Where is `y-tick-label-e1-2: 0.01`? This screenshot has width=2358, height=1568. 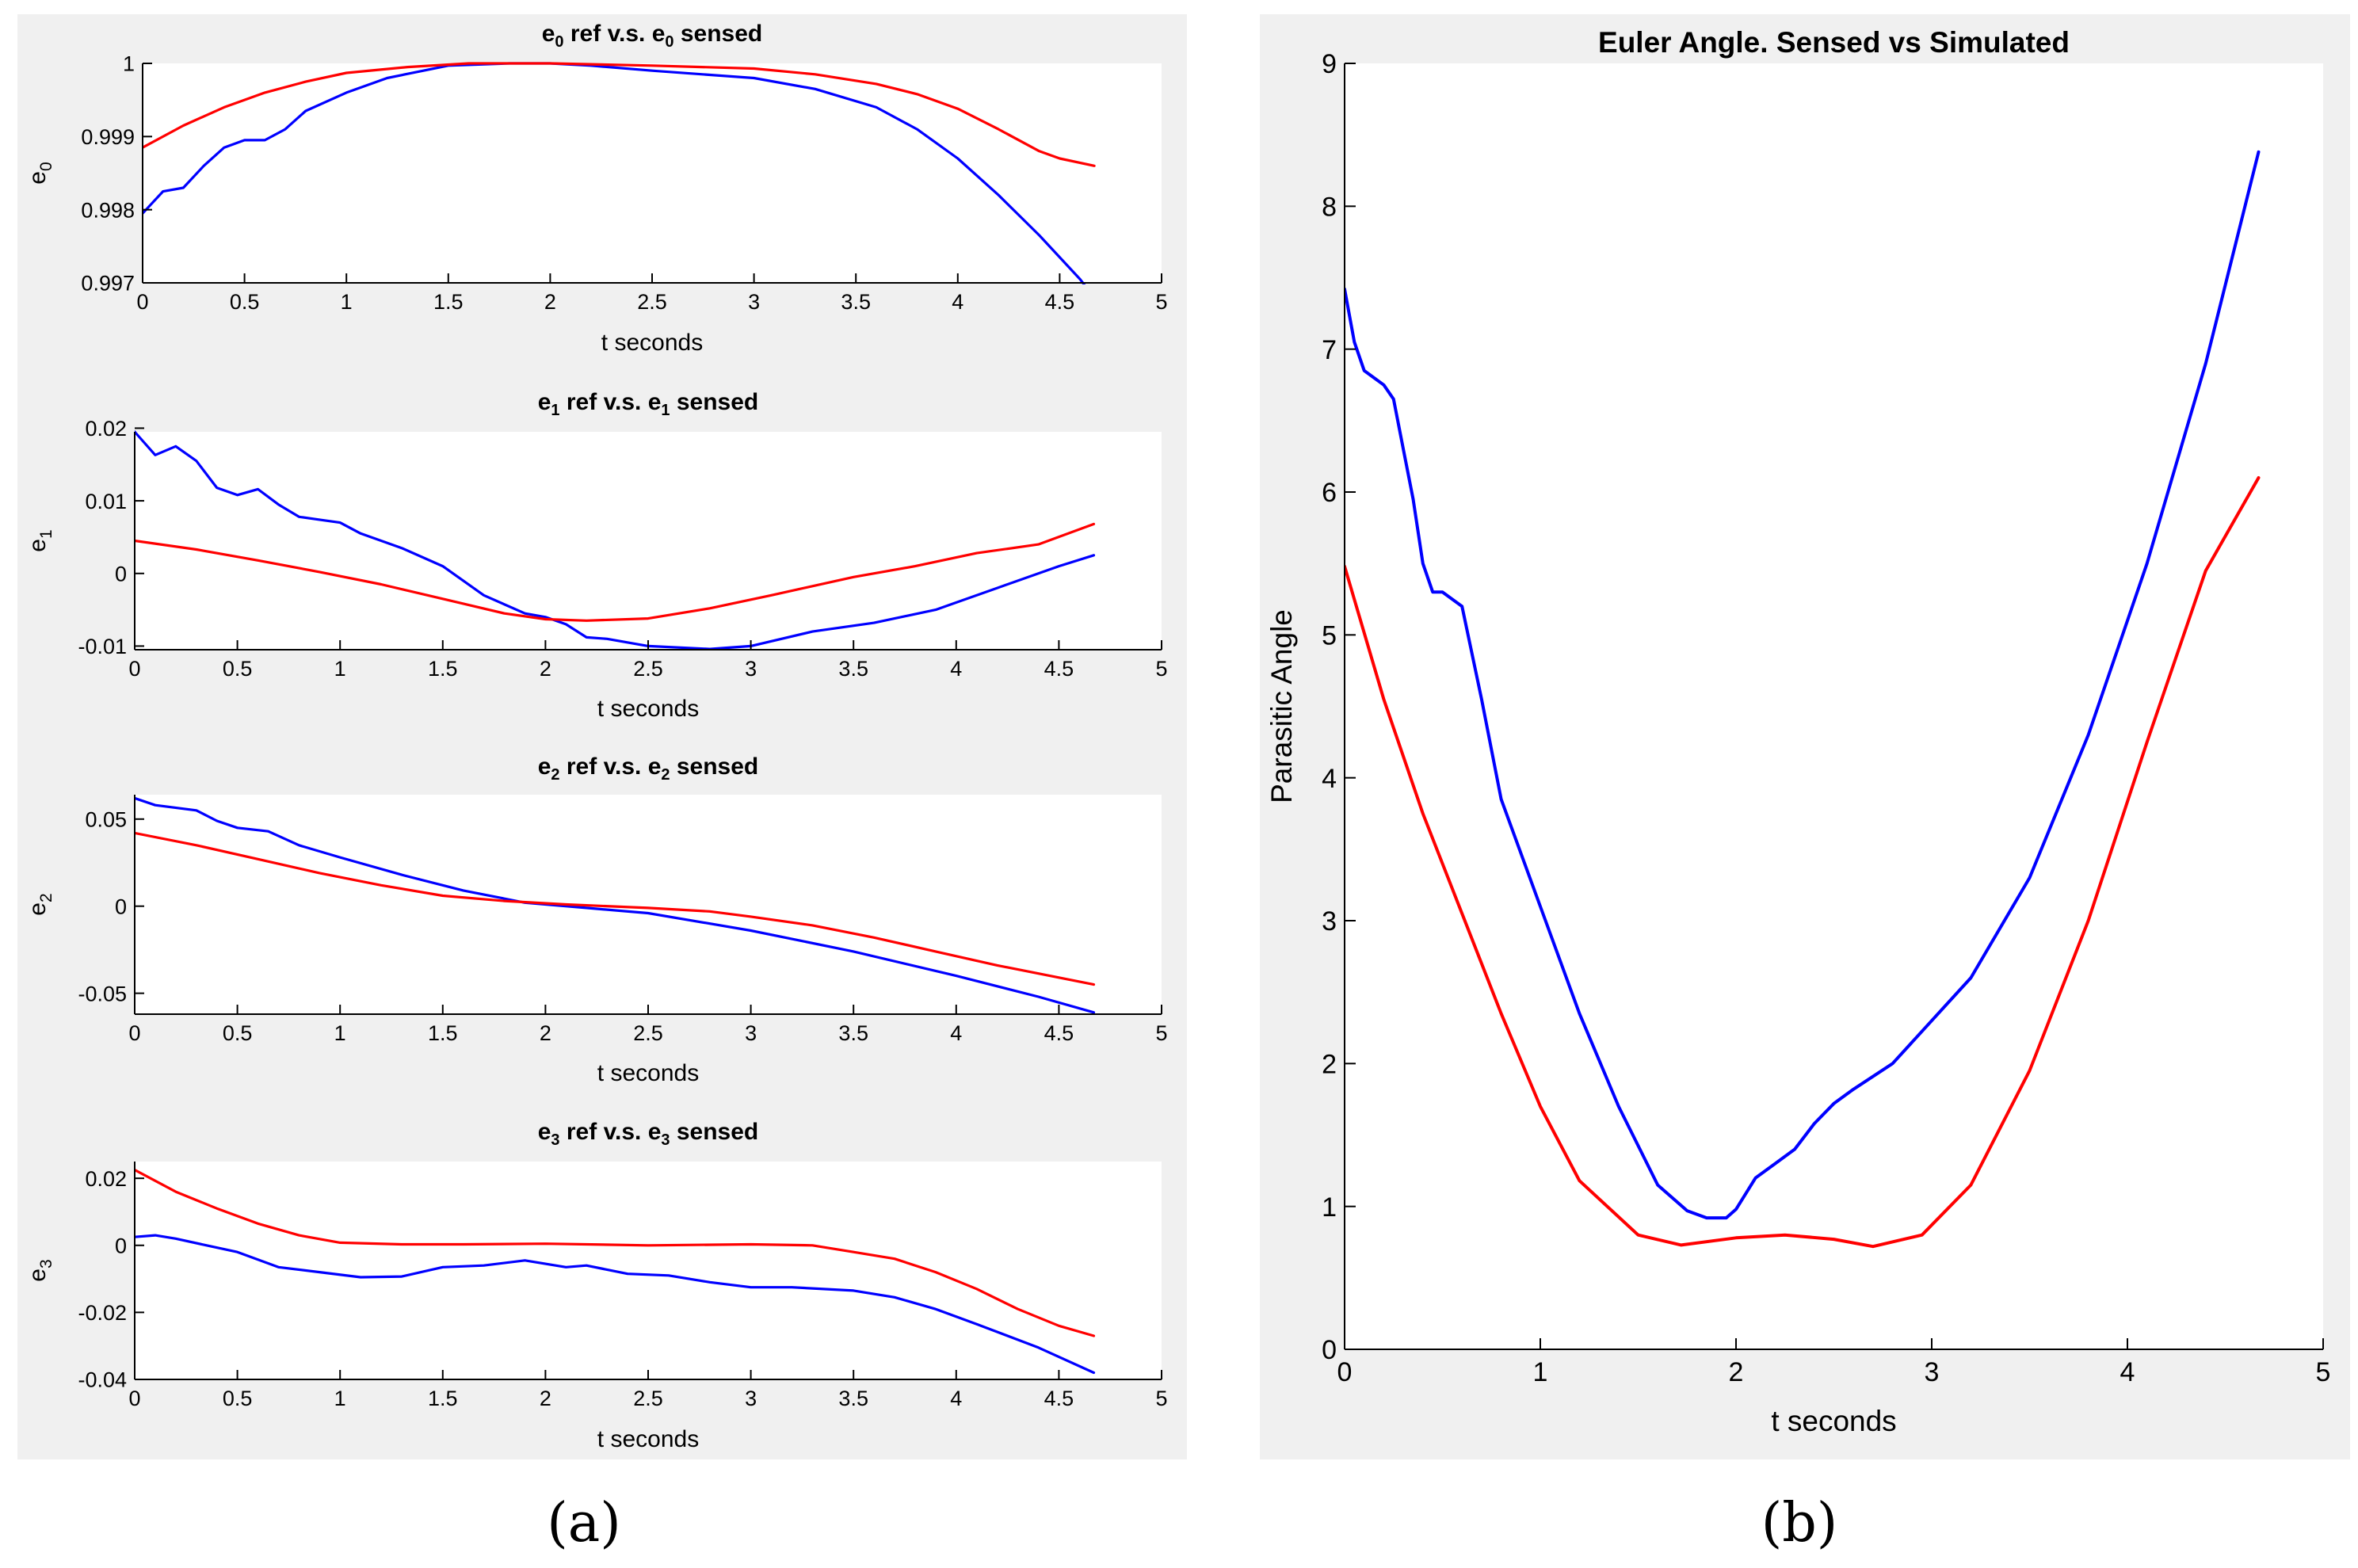
y-tick-label-e1-2: 0.01 is located at coordinates (106, 501).